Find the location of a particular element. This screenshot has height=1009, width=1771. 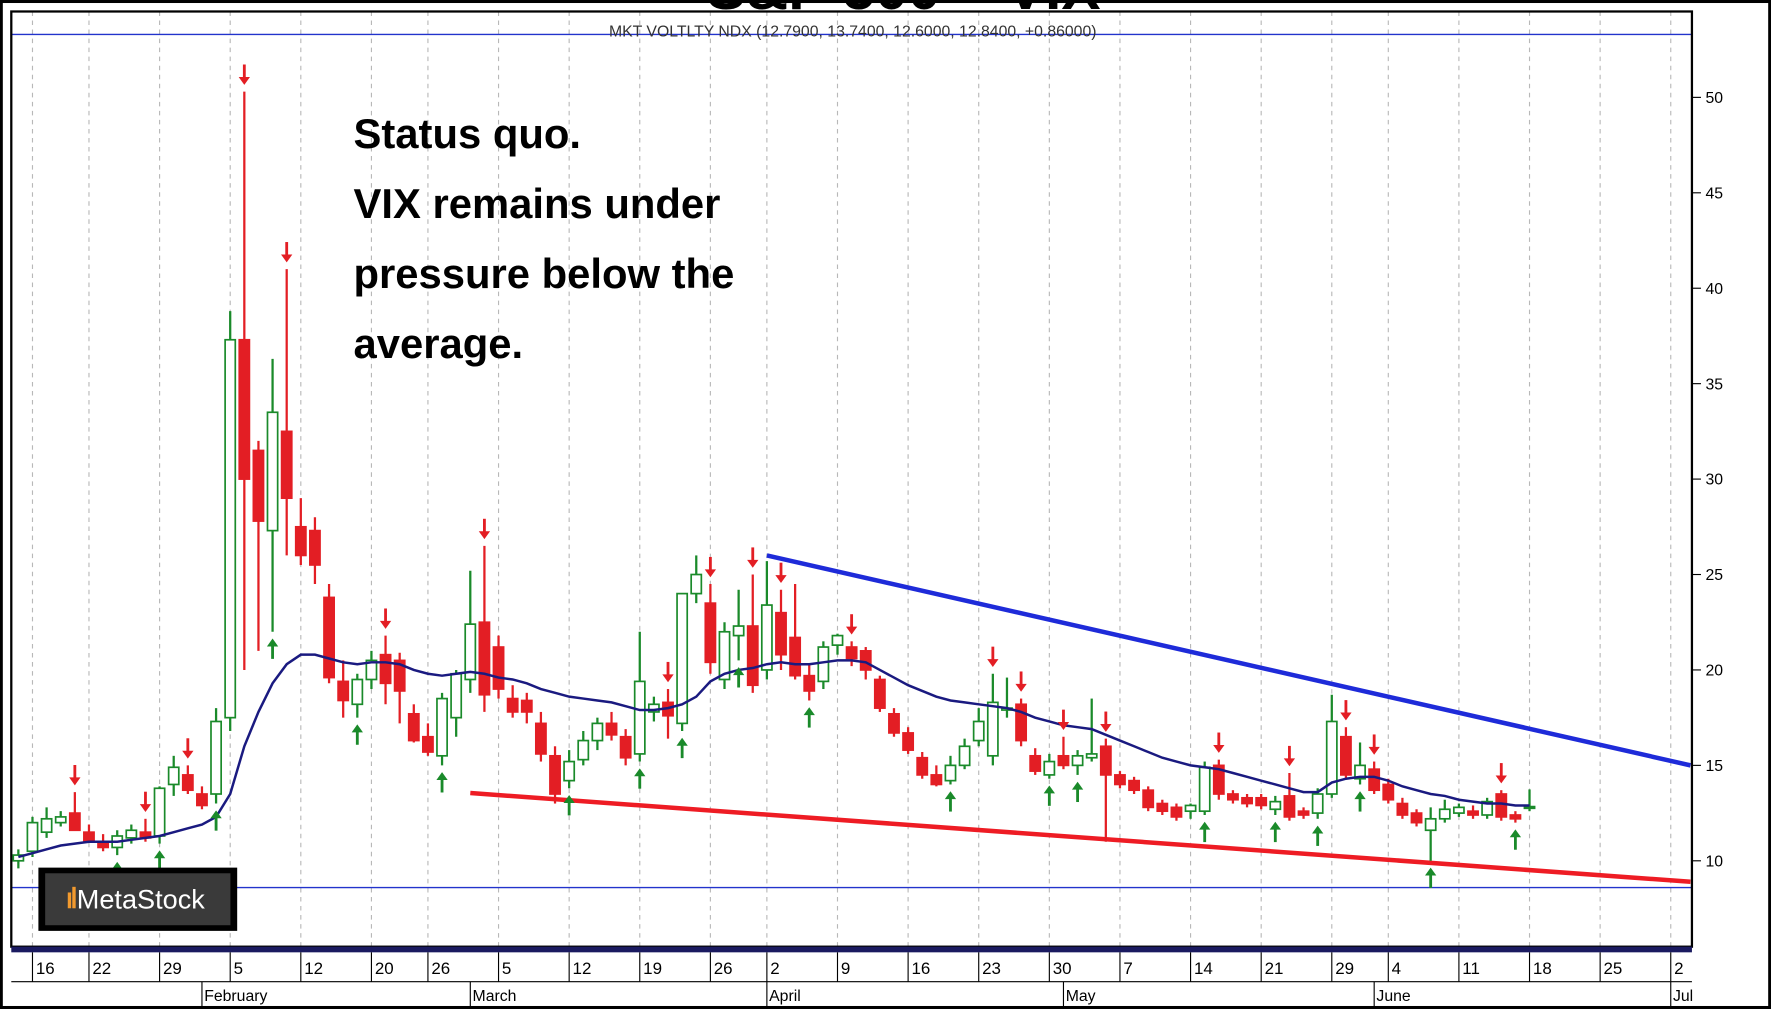

logo-box is located at coordinates (138, 899).